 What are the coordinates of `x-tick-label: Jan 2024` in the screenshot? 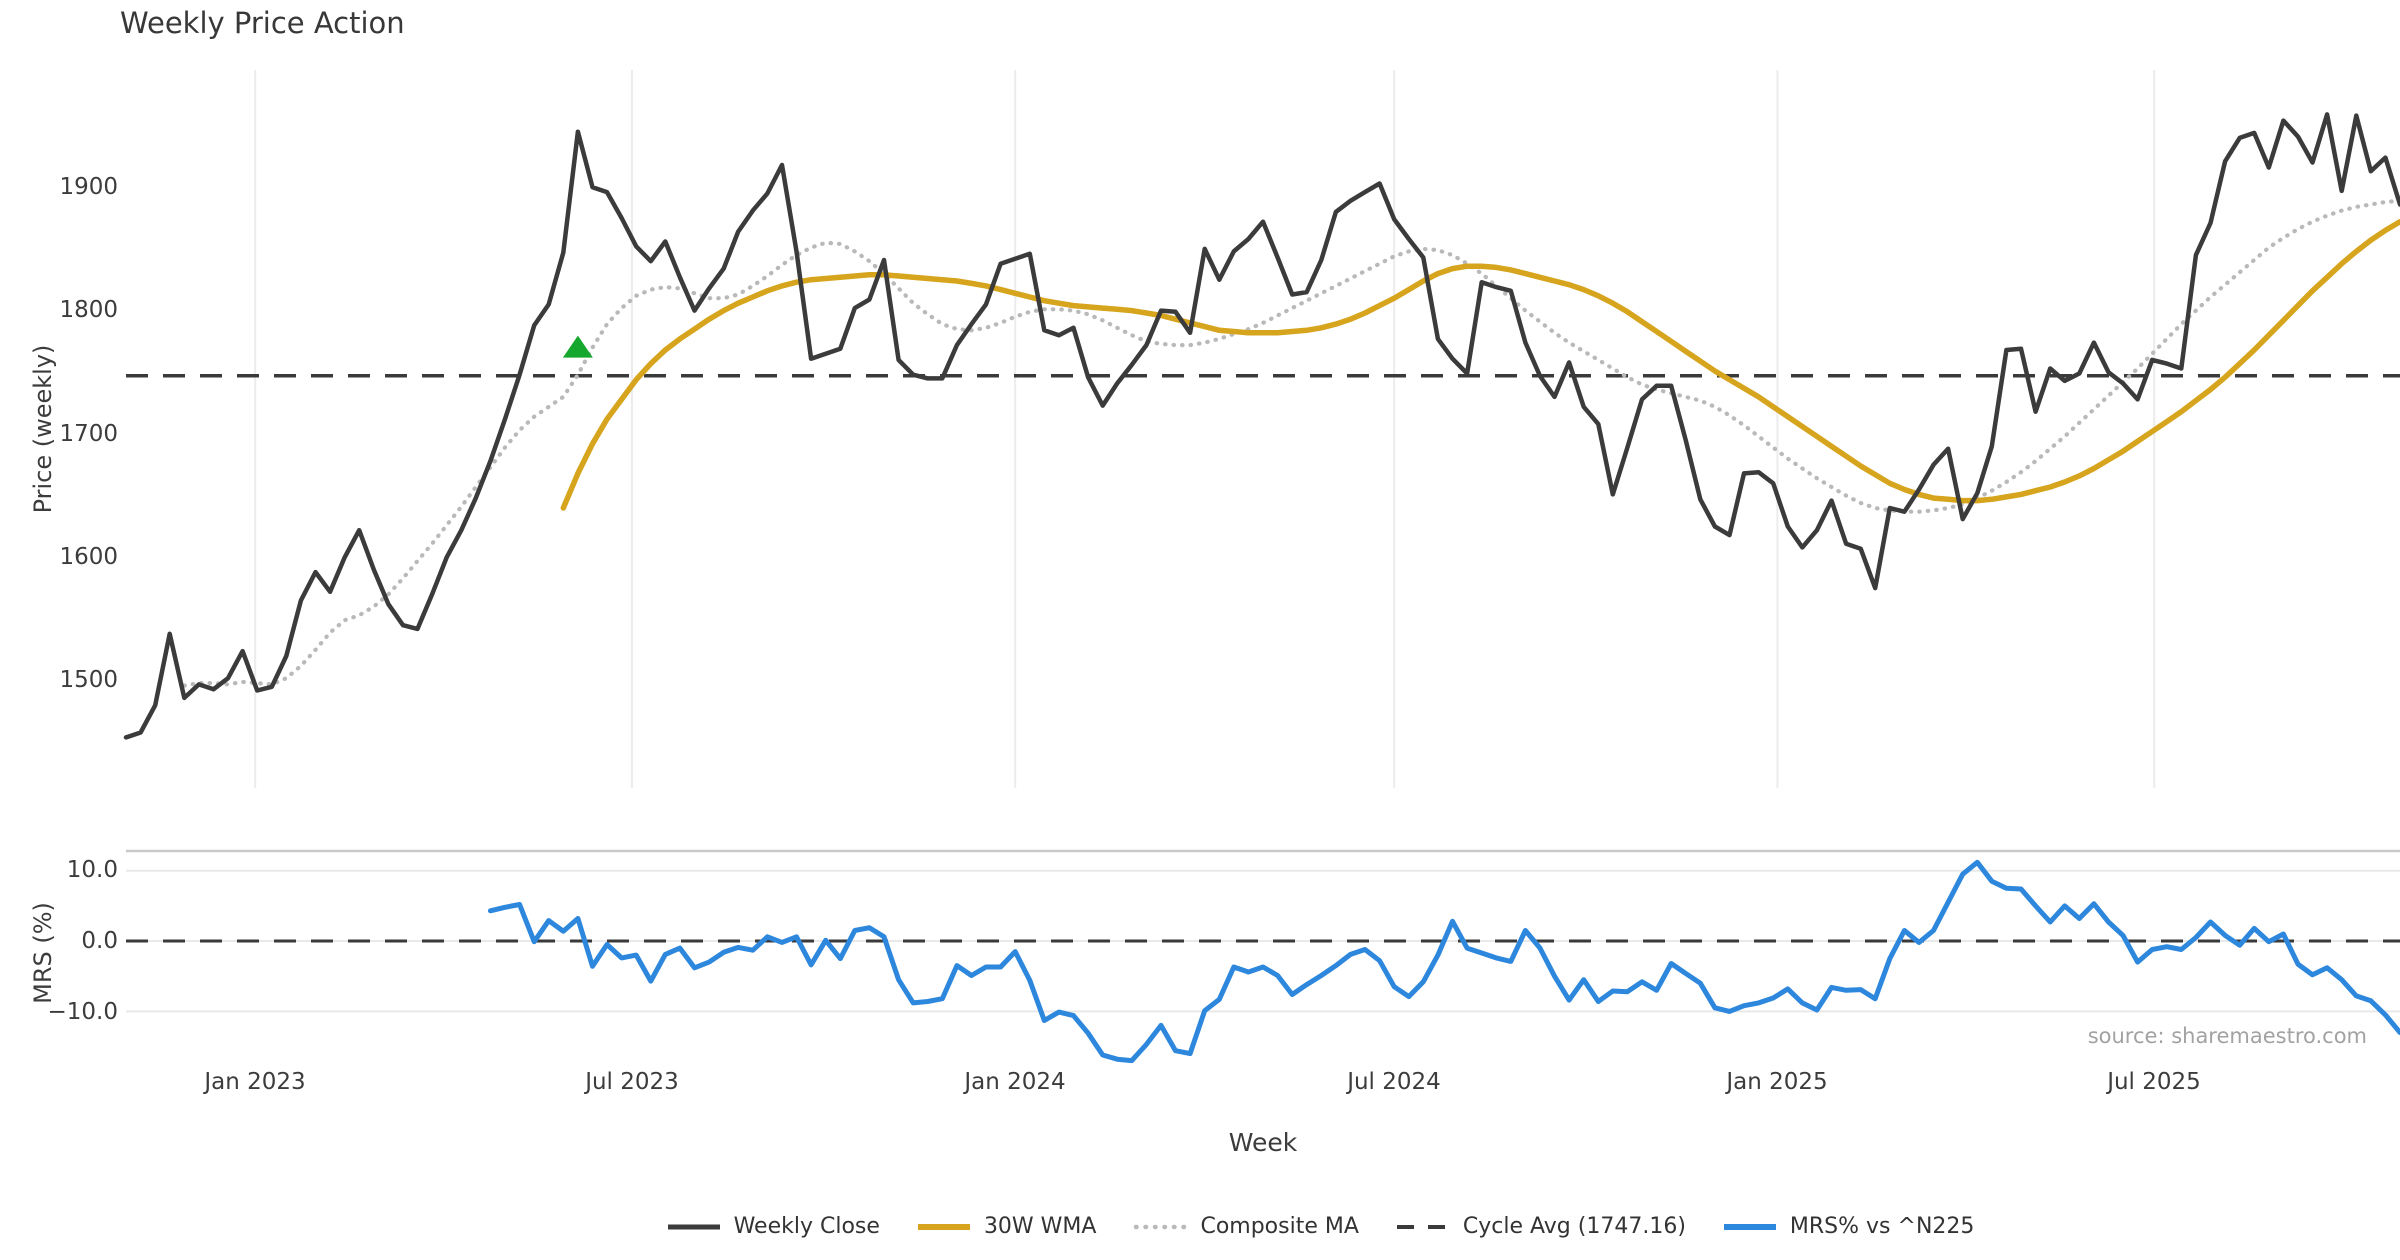 It's located at (1015, 1082).